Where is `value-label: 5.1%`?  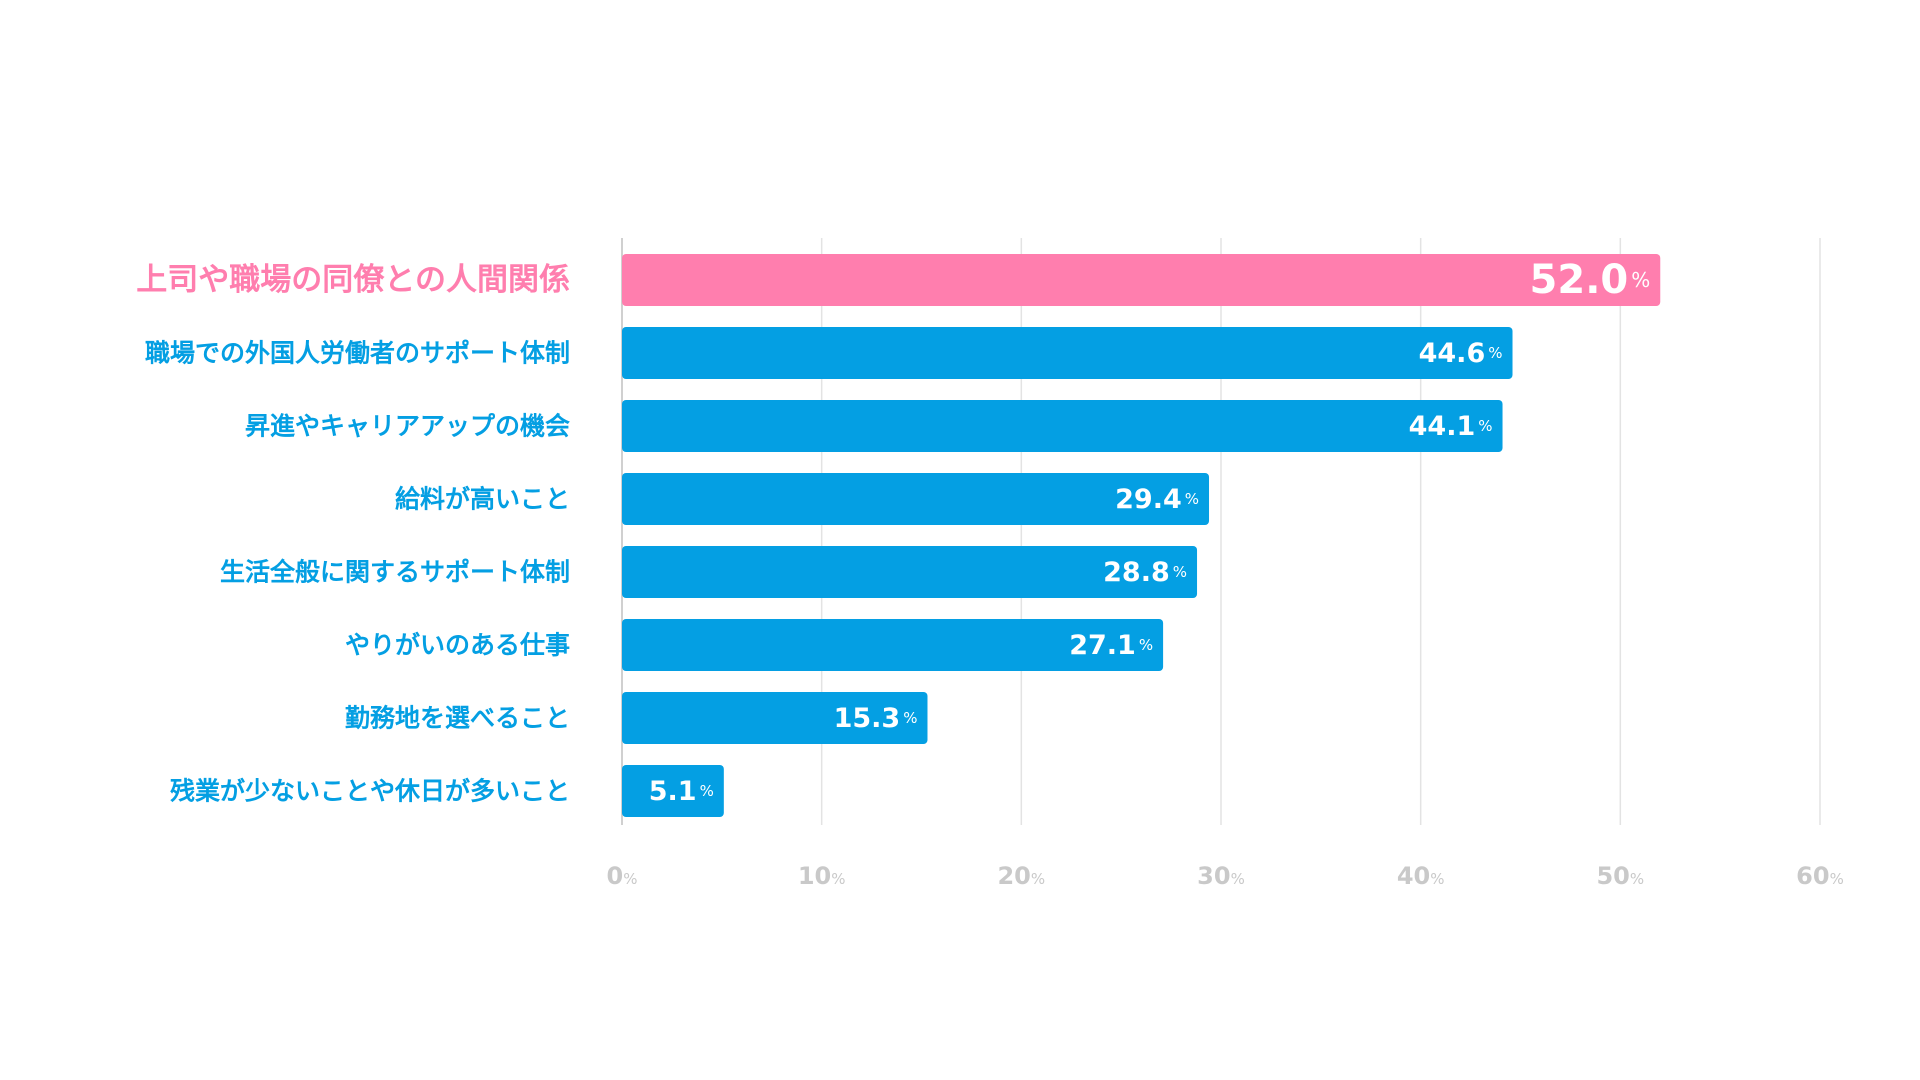 value-label: 5.1% is located at coordinates (681, 791).